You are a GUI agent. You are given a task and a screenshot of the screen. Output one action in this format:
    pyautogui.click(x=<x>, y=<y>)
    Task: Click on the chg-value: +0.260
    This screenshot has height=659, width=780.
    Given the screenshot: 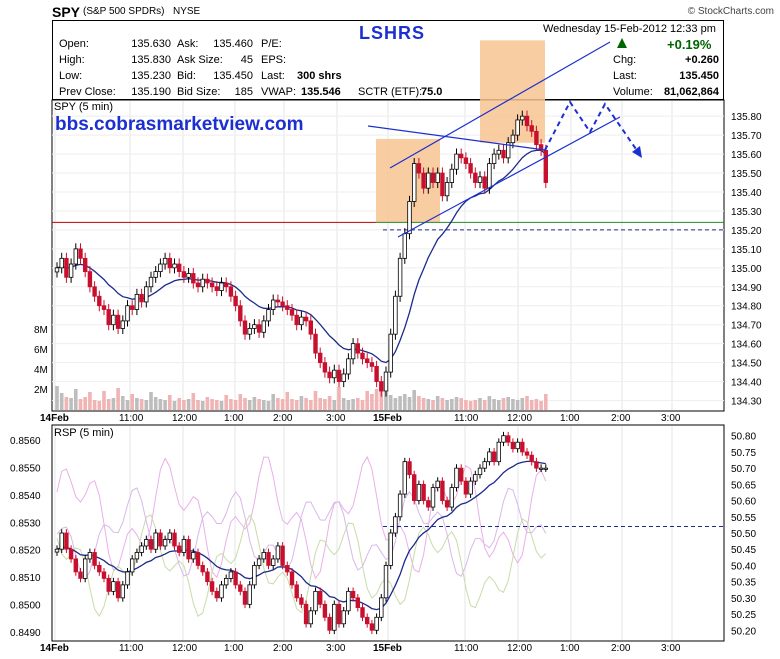 What is the action you would take?
    pyautogui.click(x=702, y=60)
    